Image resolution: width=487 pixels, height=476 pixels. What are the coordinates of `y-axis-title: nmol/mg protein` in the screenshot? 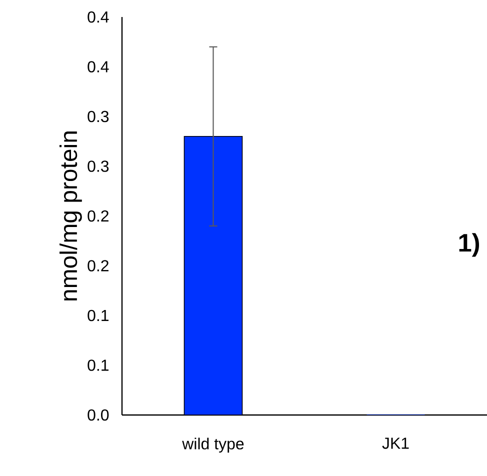 It's located at (71, 216).